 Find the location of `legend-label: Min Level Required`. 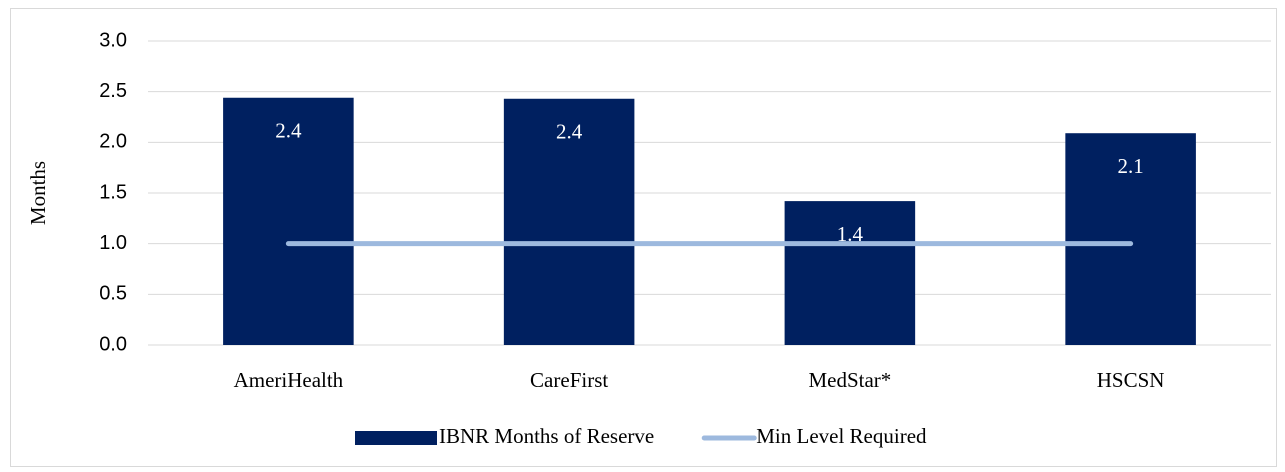

legend-label: Min Level Required is located at coordinates (841, 436).